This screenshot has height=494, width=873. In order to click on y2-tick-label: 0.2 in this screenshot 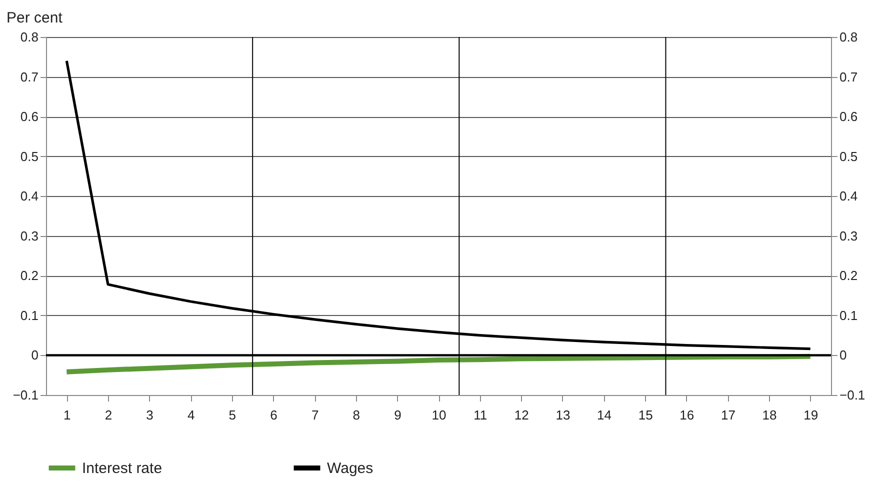, I will do `click(849, 276)`.